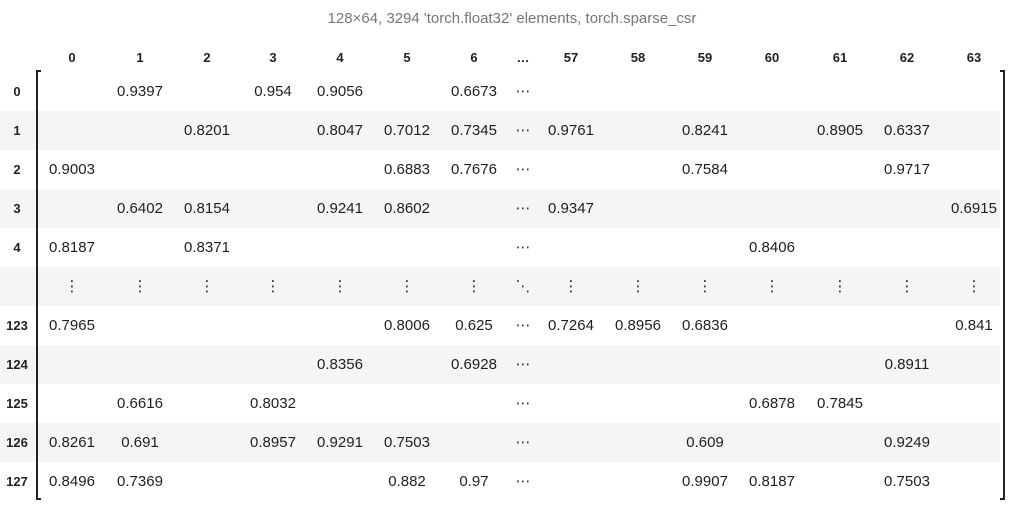 This screenshot has width=1024, height=516. I want to click on matrix-cell: 0.8006, so click(407, 325).